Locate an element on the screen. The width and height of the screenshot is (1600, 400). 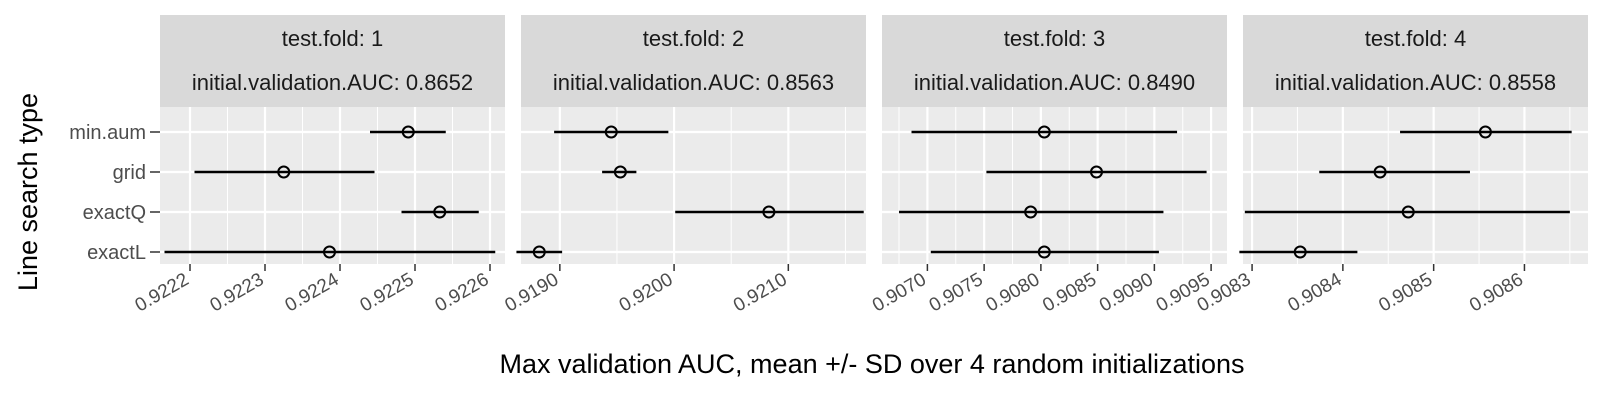
facet-strip-initial-auc: initial.validation.AUC: 0.8652 is located at coordinates (332, 82).